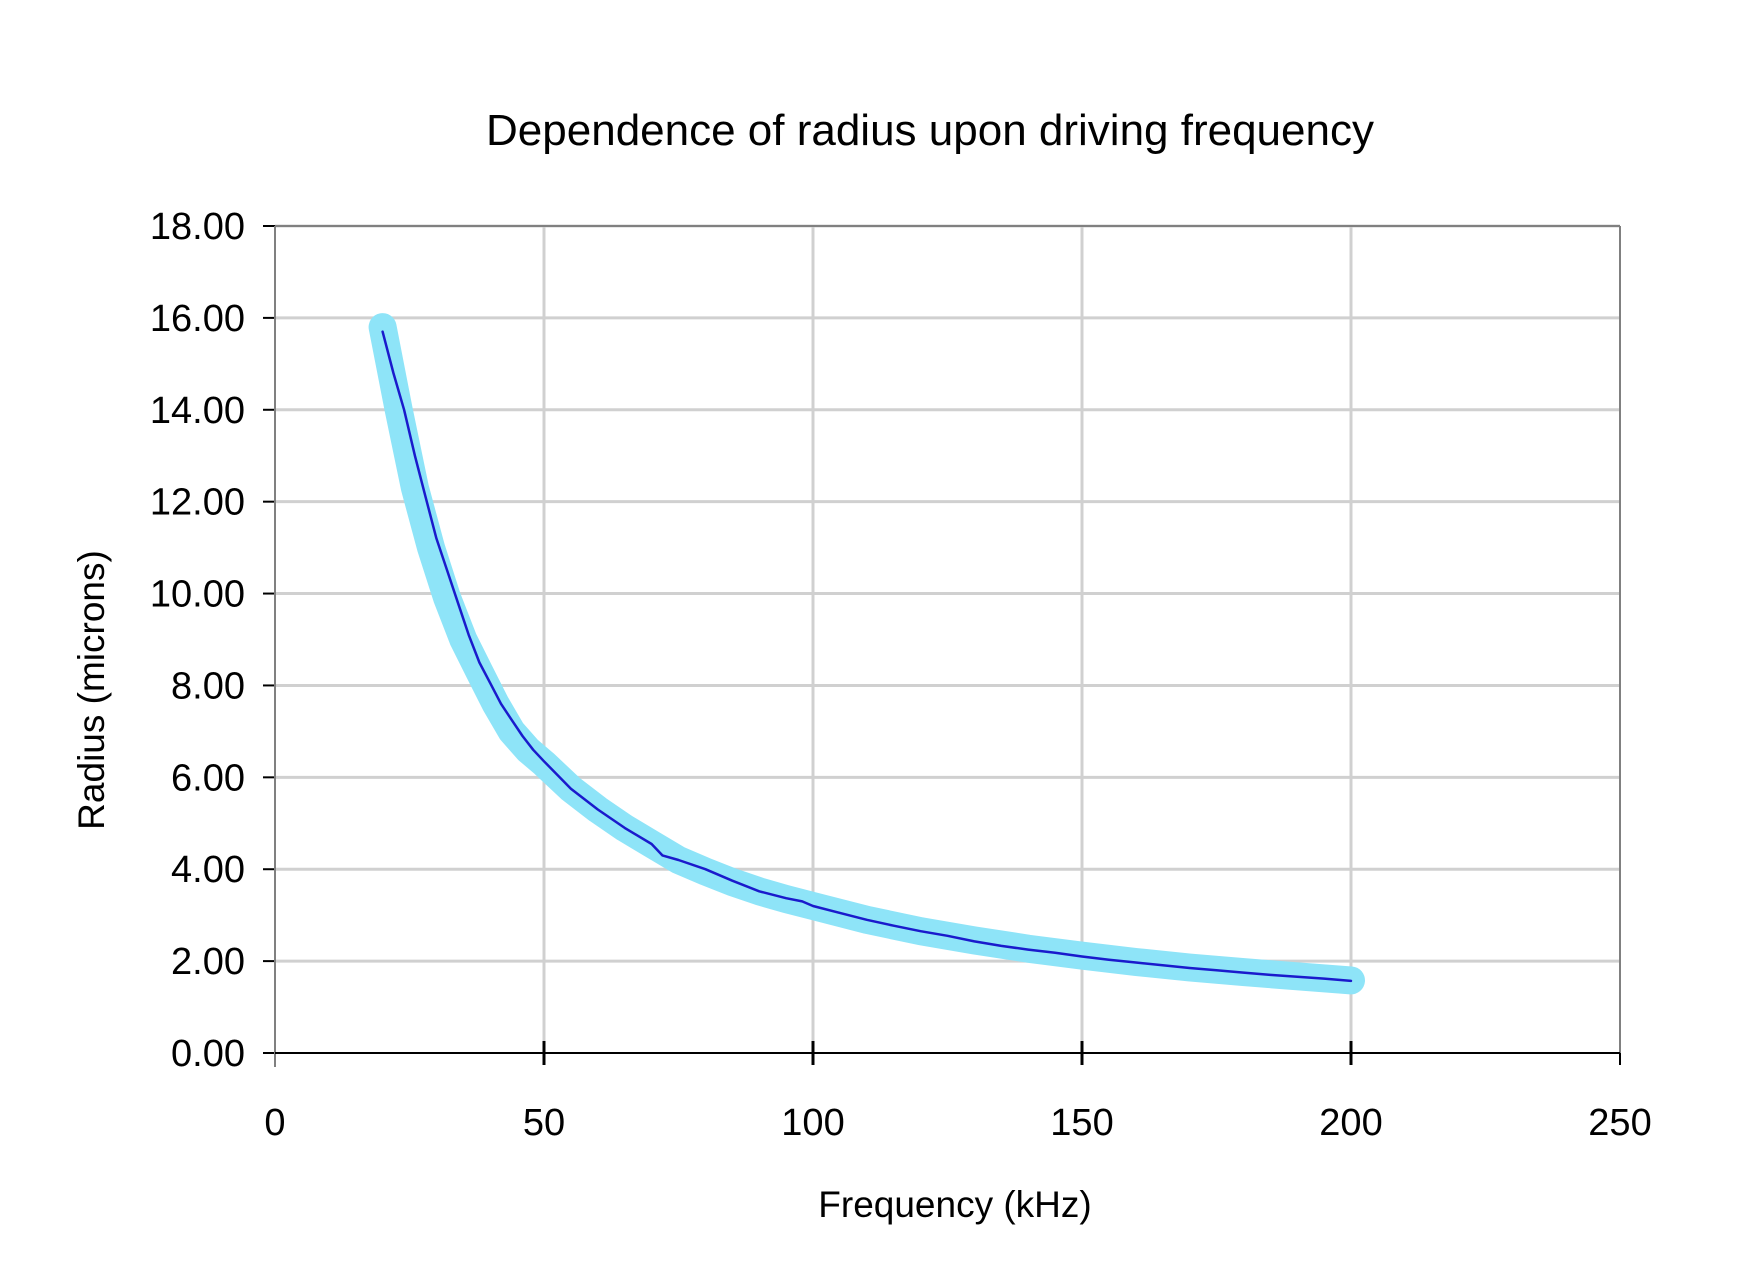 The width and height of the screenshot is (1744, 1275). Describe the element at coordinates (544, 1123) in the screenshot. I see `x-tick-label: 50` at that location.